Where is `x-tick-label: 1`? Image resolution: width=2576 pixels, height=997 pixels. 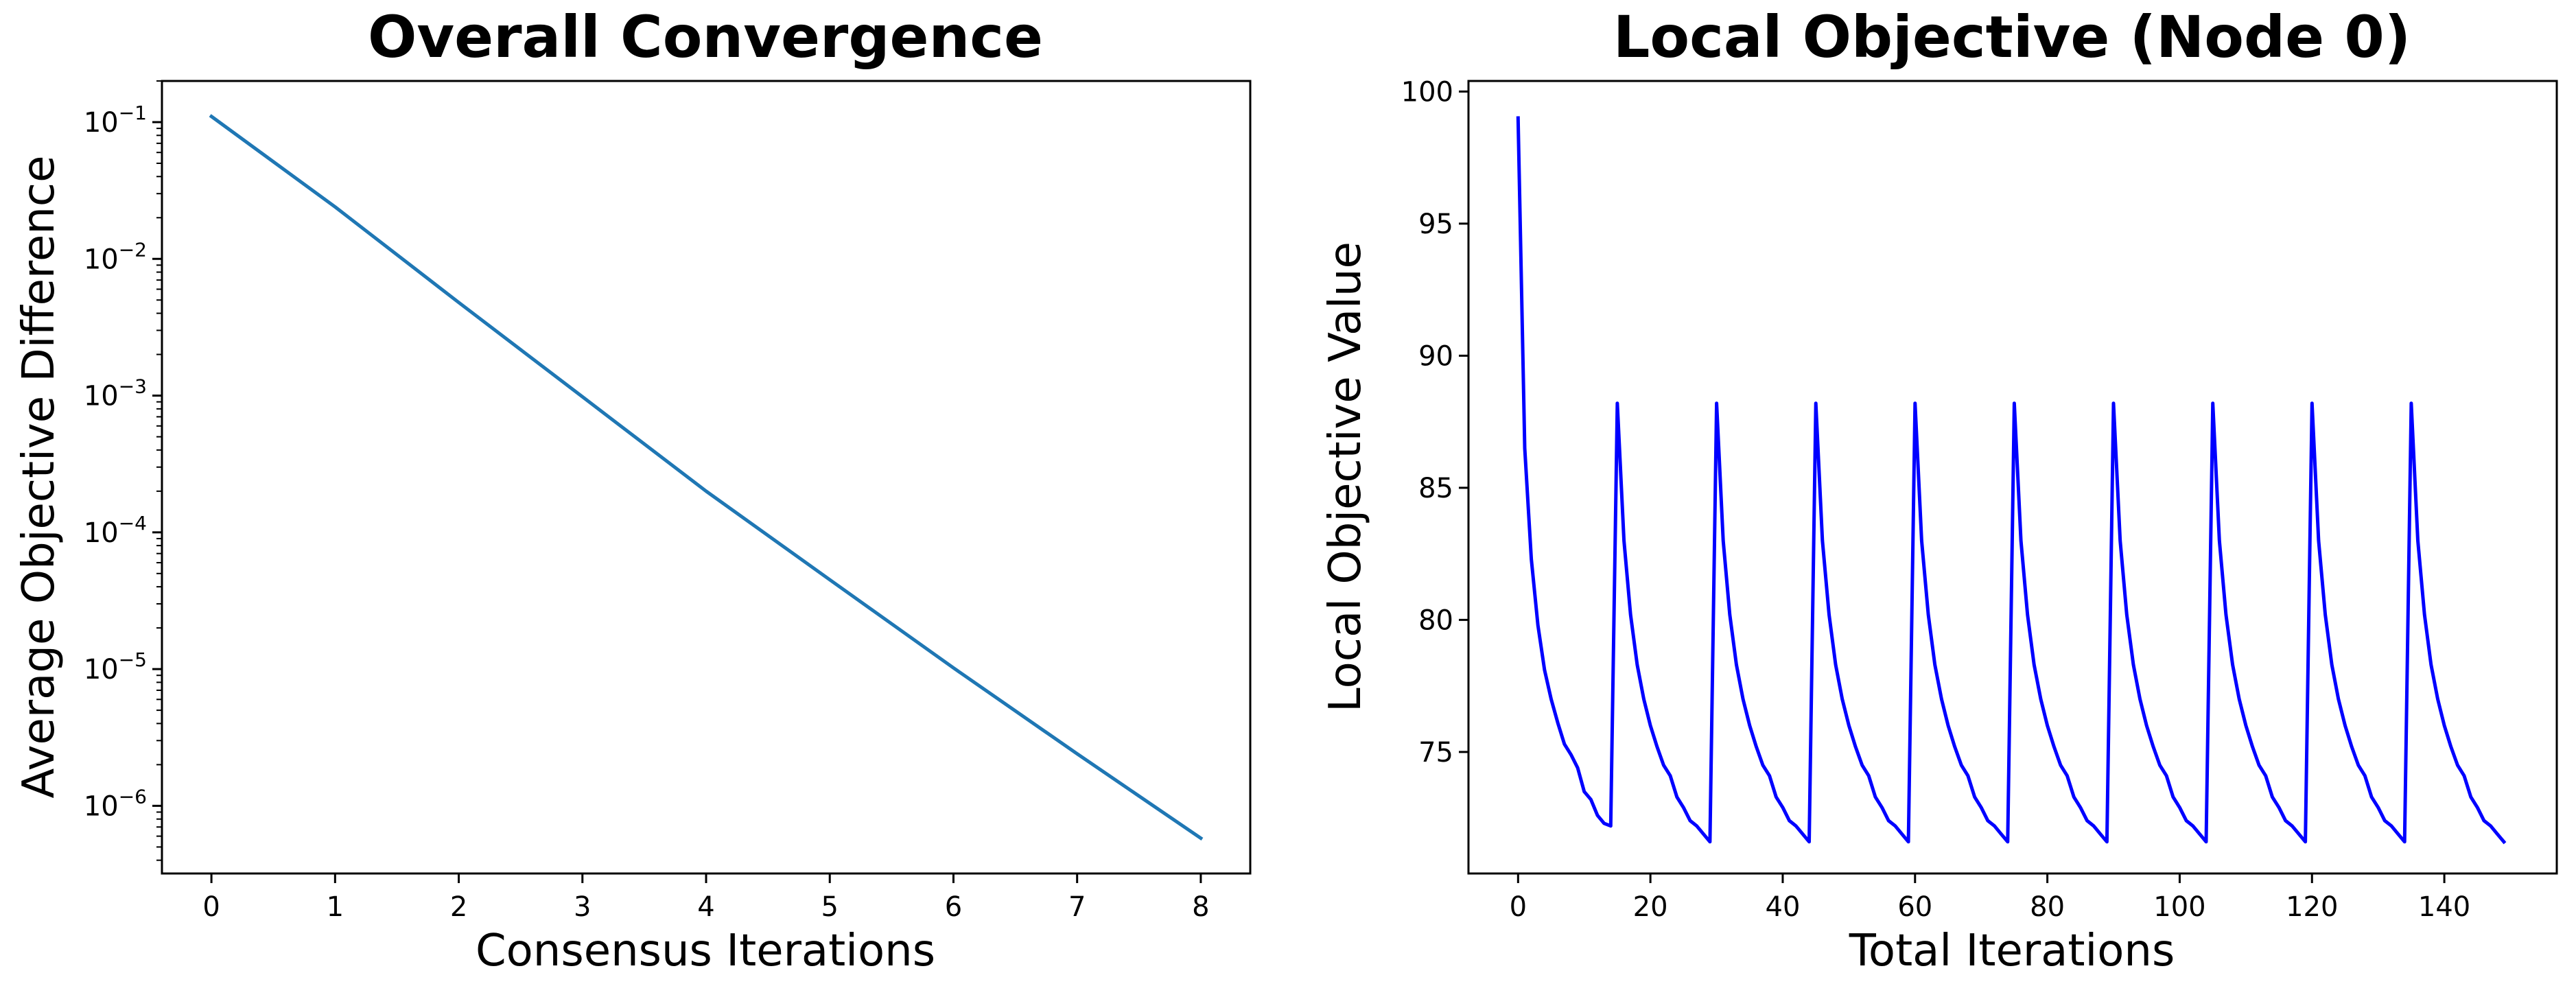 x-tick-label: 1 is located at coordinates (335, 907).